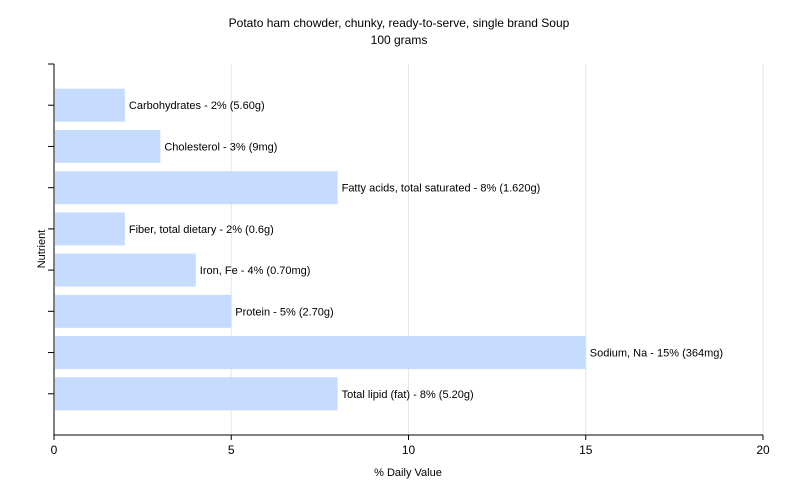 The image size is (800, 500). I want to click on bar-label: Fiber, total dietary - 2% (0.6g), so click(201, 230).